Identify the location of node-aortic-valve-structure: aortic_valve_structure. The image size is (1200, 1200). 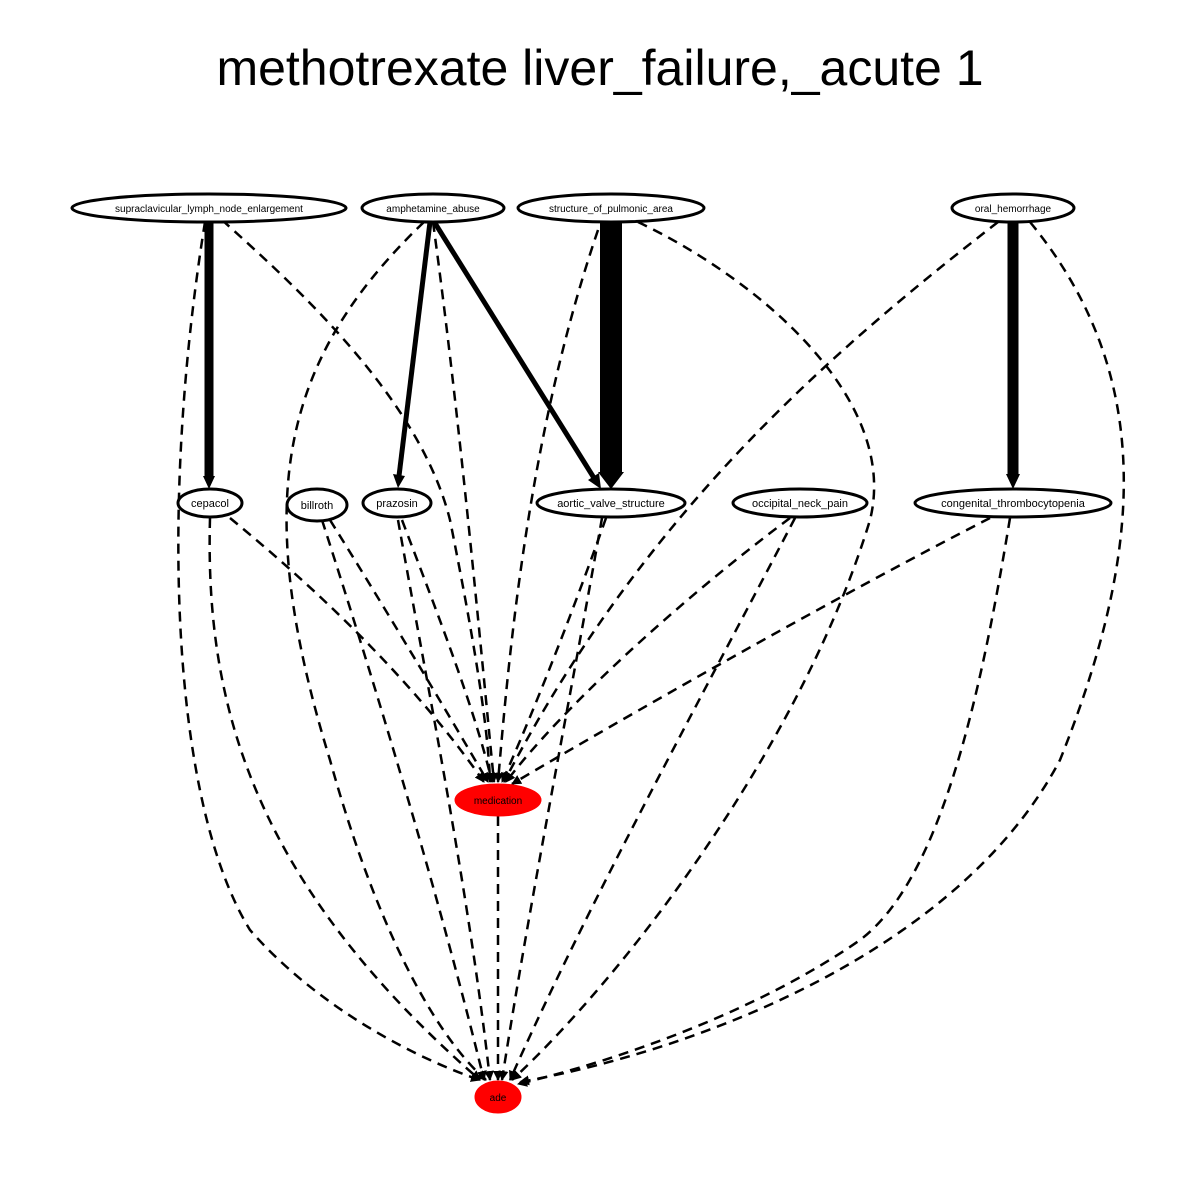
(611, 503).